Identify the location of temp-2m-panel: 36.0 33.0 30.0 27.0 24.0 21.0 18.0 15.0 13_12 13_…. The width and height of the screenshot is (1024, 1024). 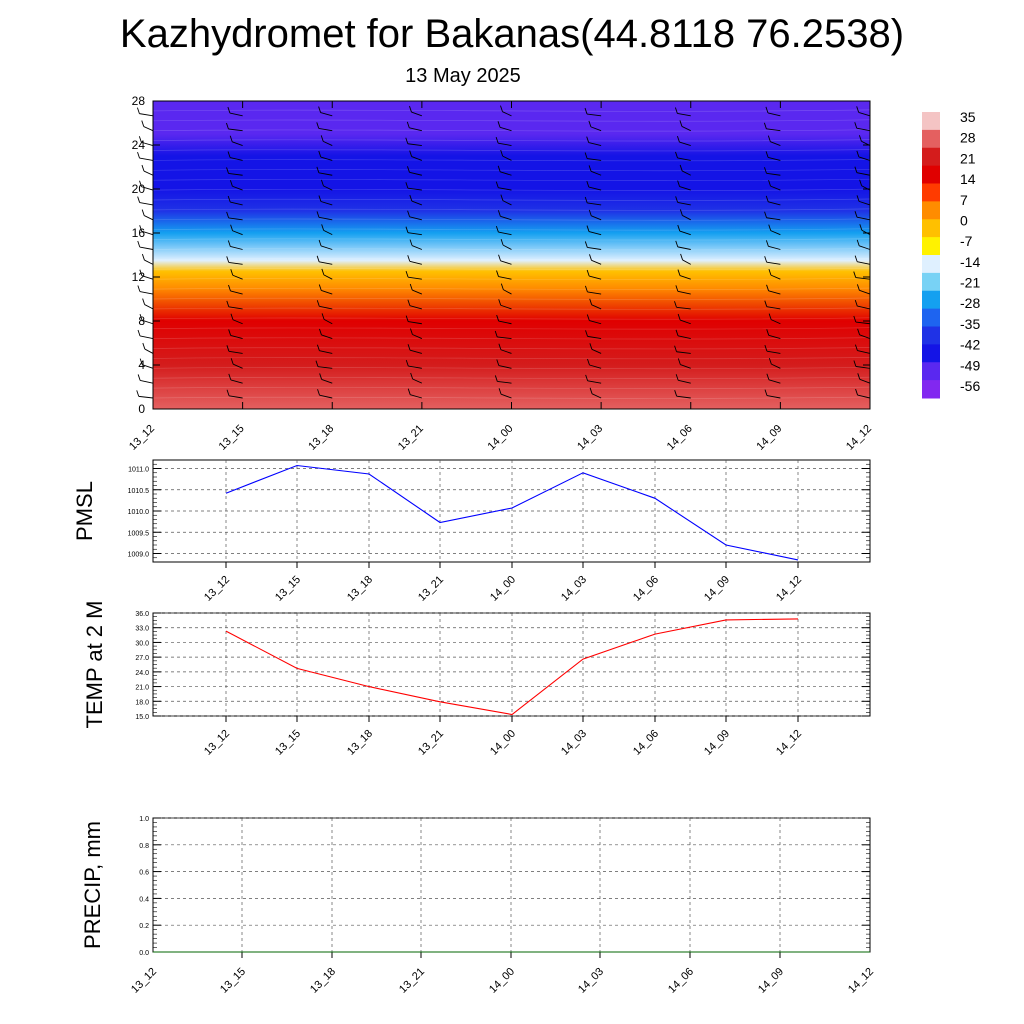
(476, 679).